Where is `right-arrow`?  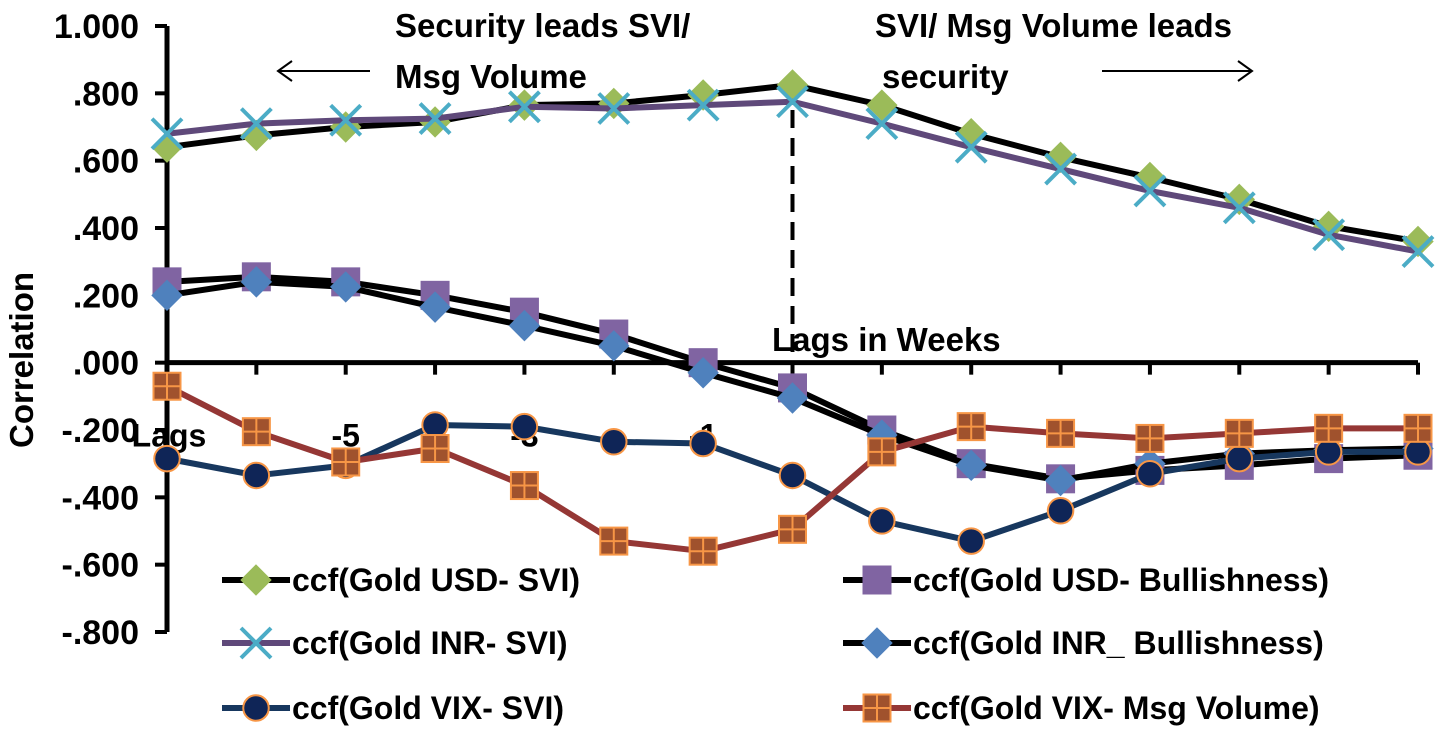
right-arrow is located at coordinates (1178, 71).